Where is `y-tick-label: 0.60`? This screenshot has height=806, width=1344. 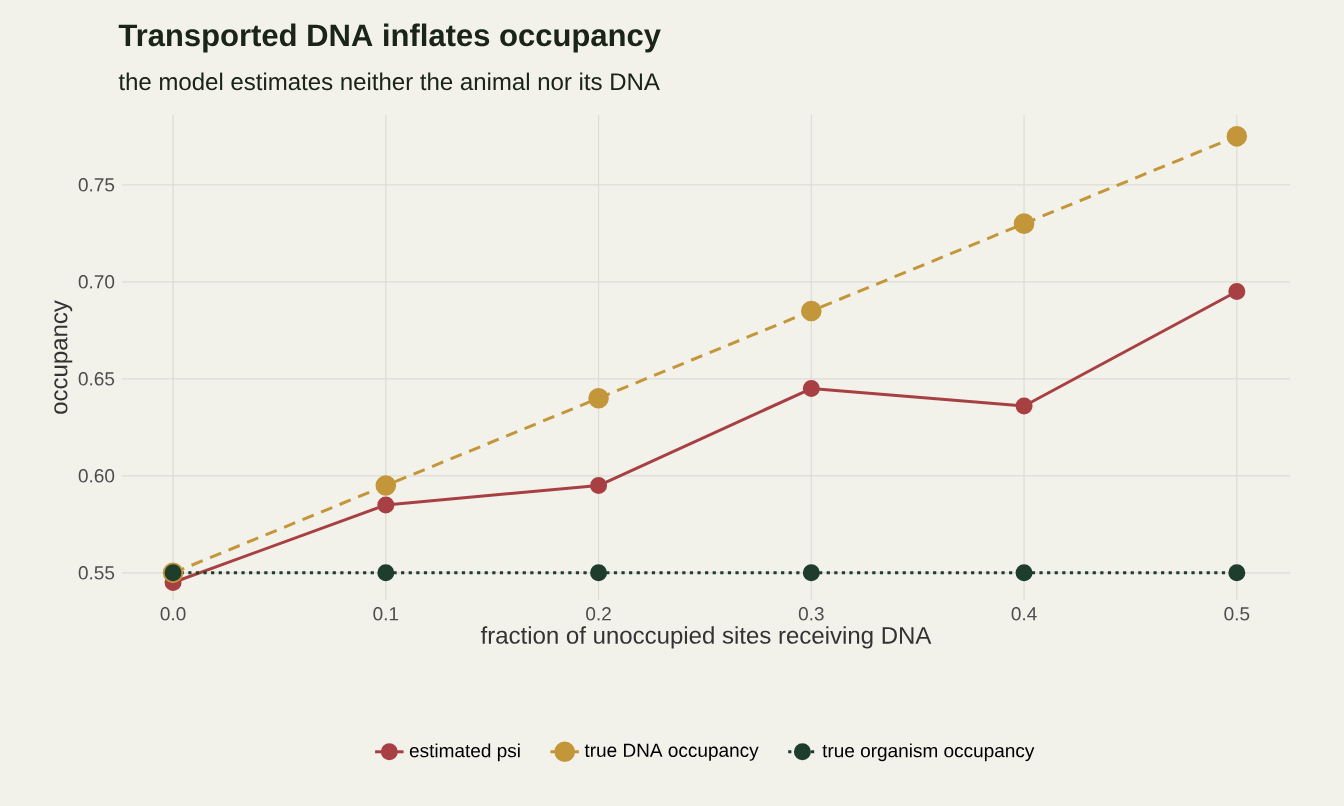
y-tick-label: 0.60 is located at coordinates (96, 476).